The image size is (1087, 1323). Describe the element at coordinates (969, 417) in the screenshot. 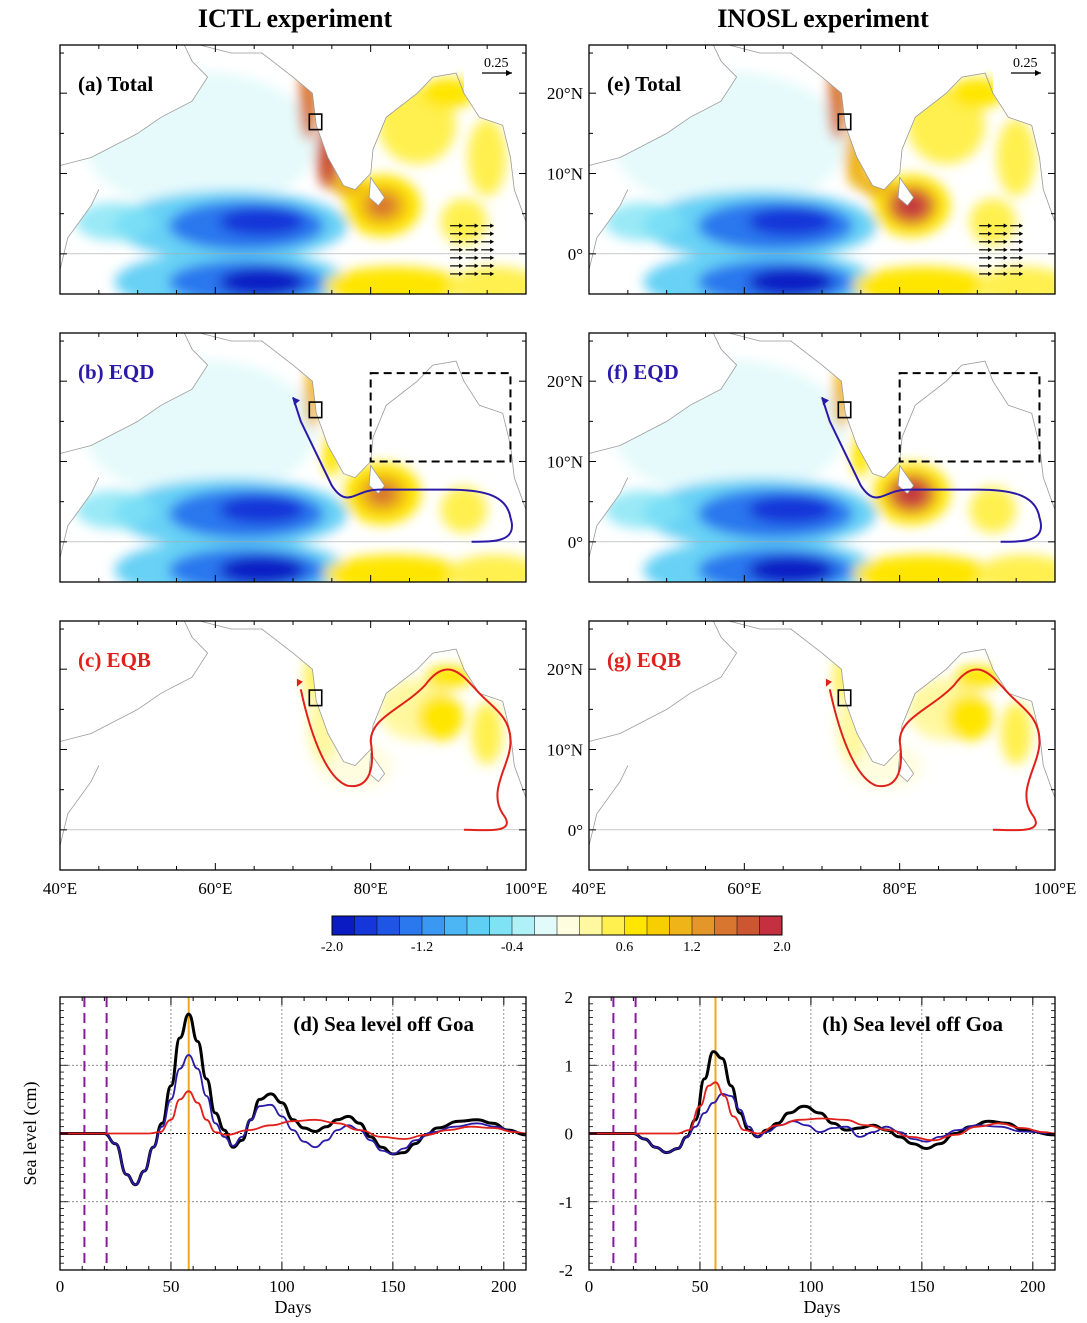

I see `bay-of-bengal-dashed-box` at that location.